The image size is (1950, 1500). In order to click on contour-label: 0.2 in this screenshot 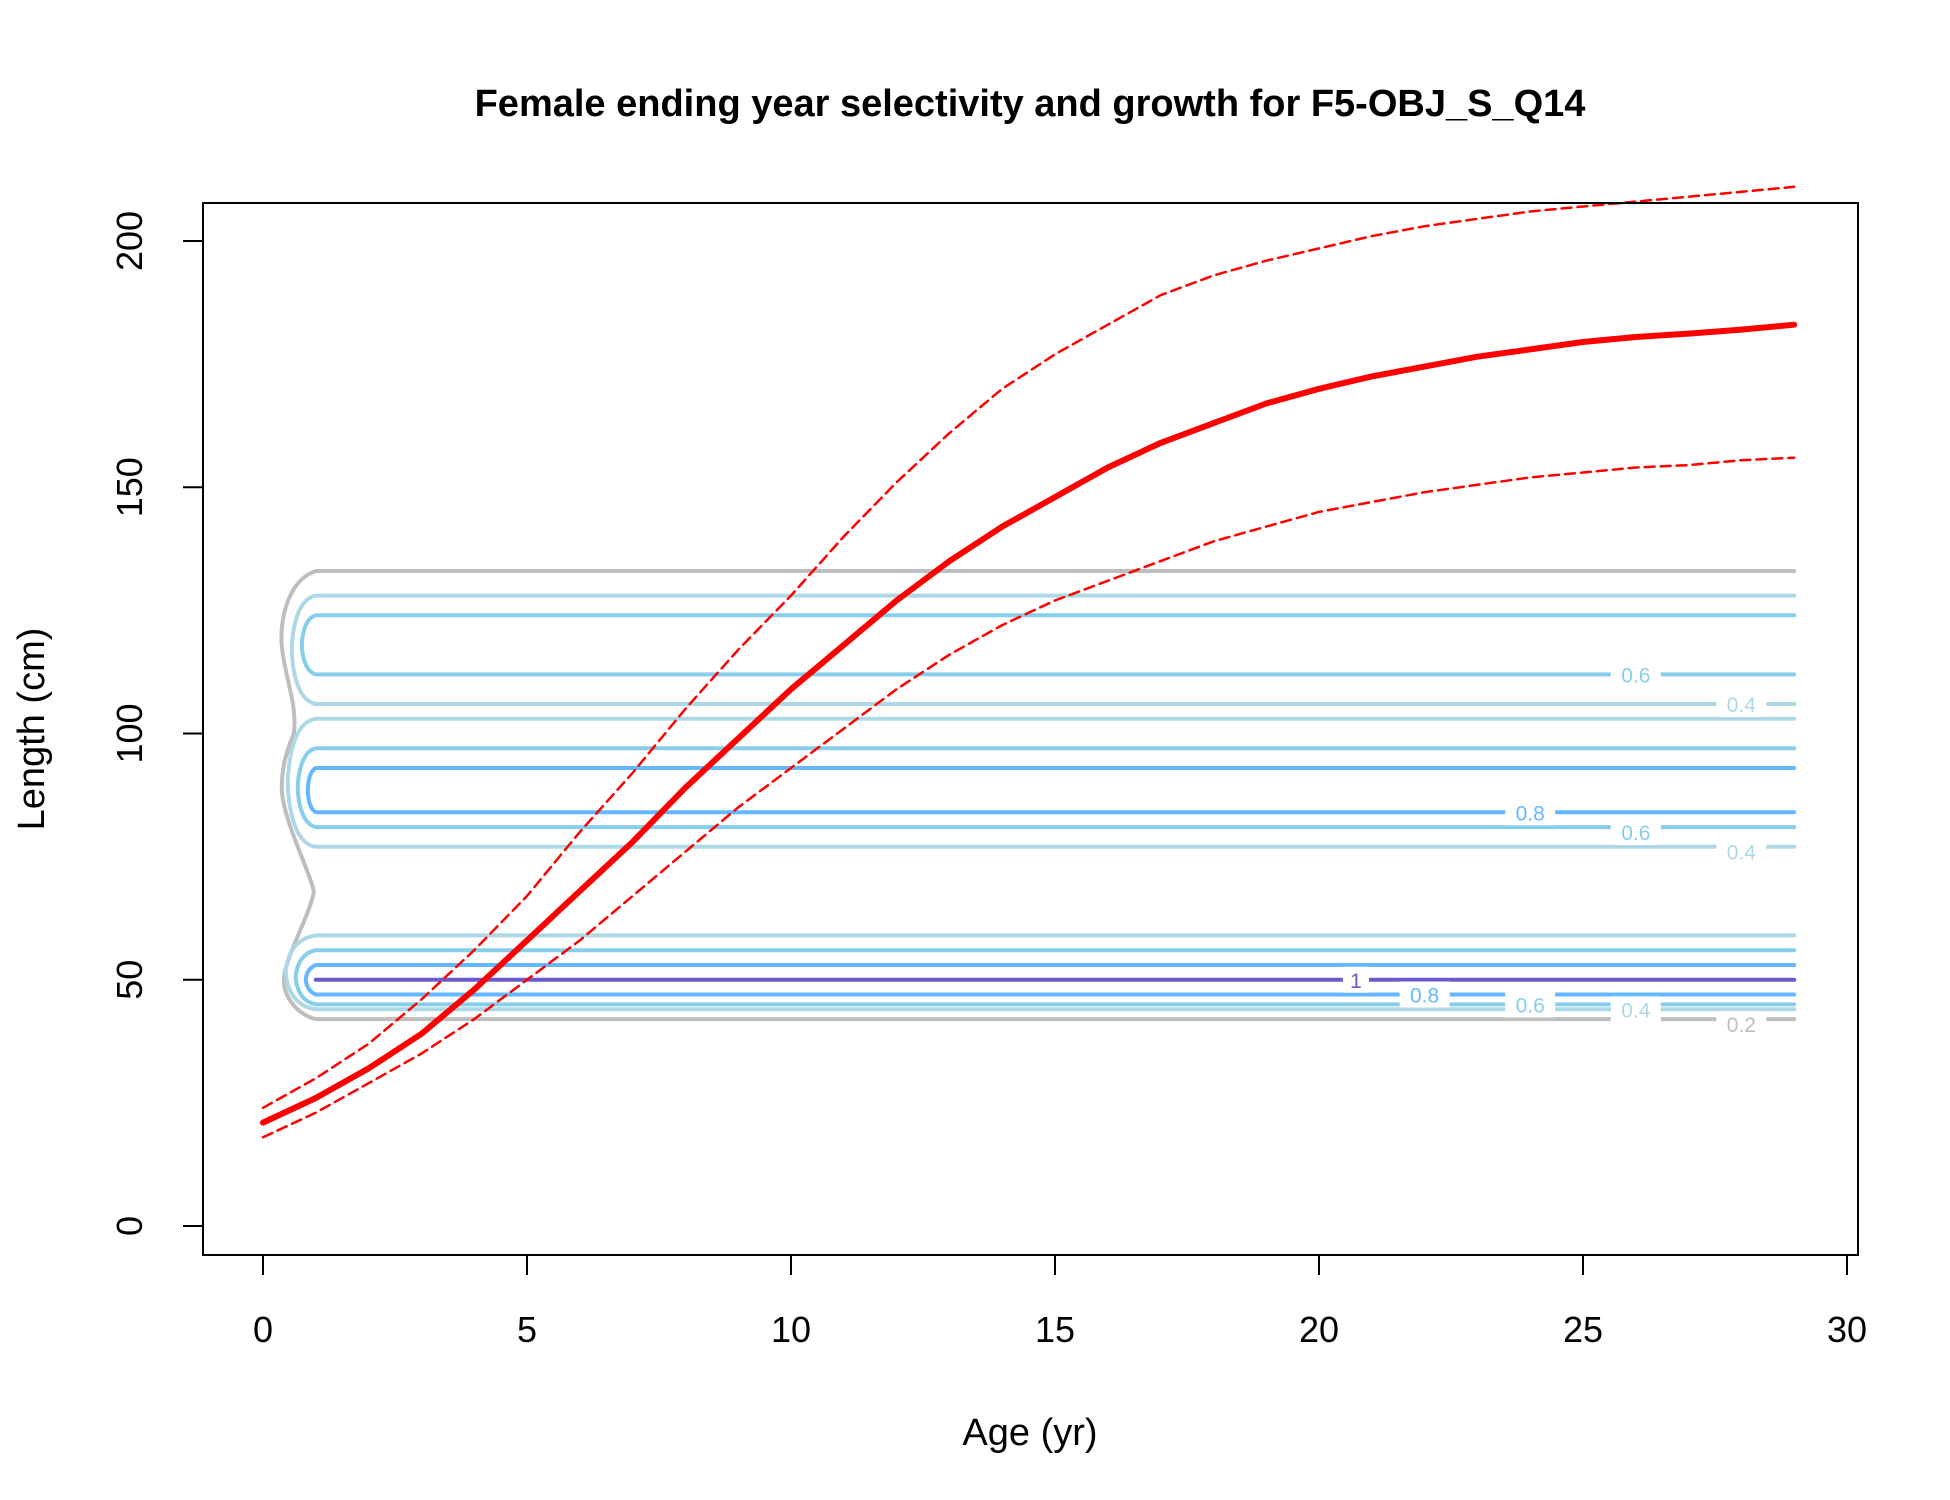, I will do `click(1741, 1025)`.